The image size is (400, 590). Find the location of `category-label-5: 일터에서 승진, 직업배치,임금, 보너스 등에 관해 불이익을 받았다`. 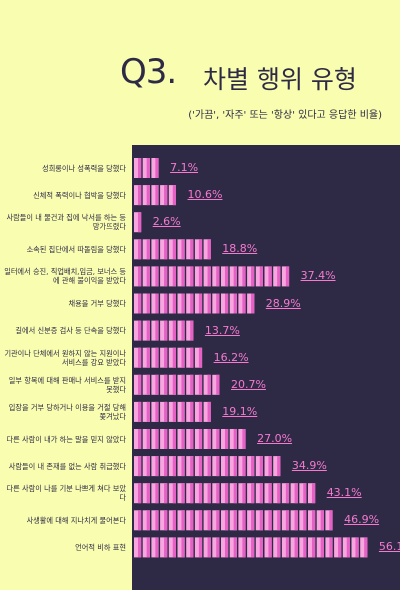

category-label-5: 일터에서 승진, 직업배치,임금, 보너스 등에 관해 불이익을 받았다 is located at coordinates (65, 276).